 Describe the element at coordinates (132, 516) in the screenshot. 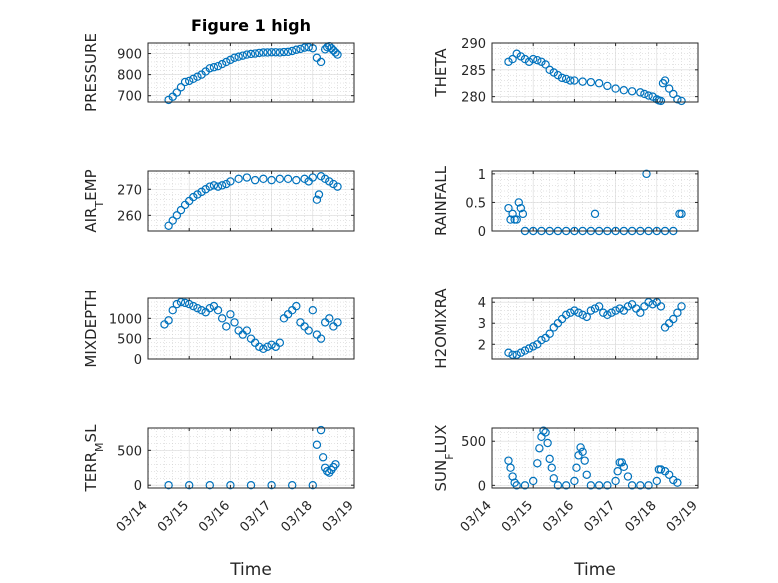

I see `x-tick-label: 03/14` at that location.